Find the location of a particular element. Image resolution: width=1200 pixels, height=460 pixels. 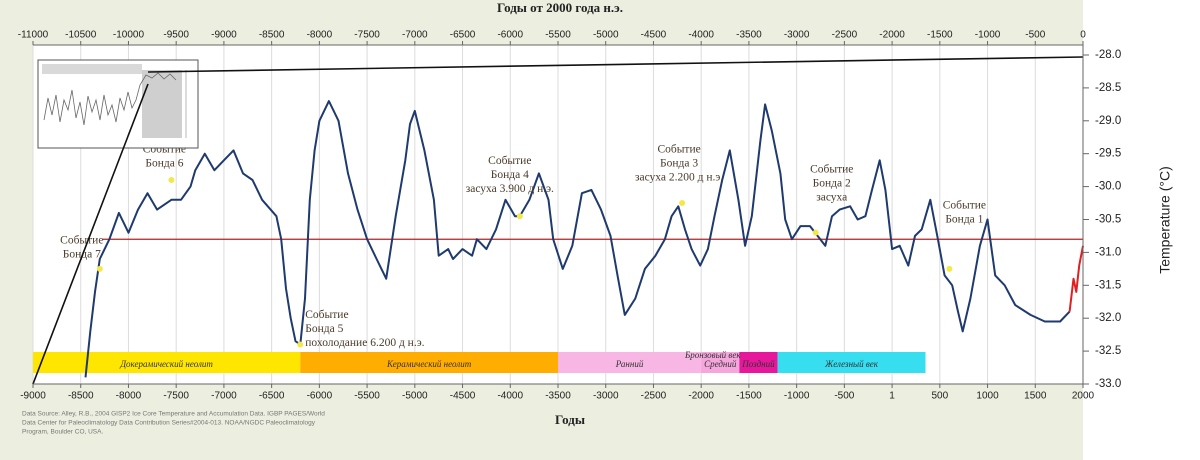

x-tick-label: 1 is located at coordinates (892, 396).